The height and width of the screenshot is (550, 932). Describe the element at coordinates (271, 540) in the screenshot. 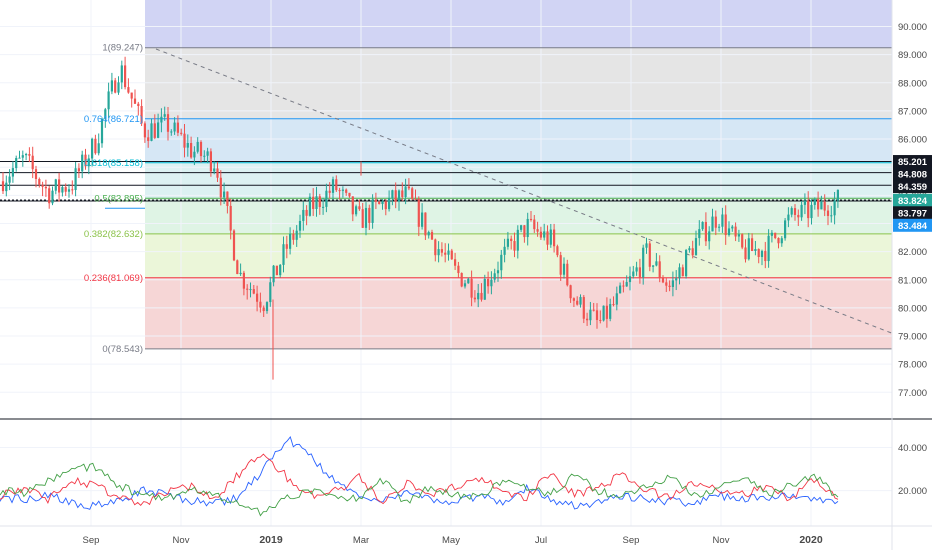

I see `x-tick-2: 2019` at that location.